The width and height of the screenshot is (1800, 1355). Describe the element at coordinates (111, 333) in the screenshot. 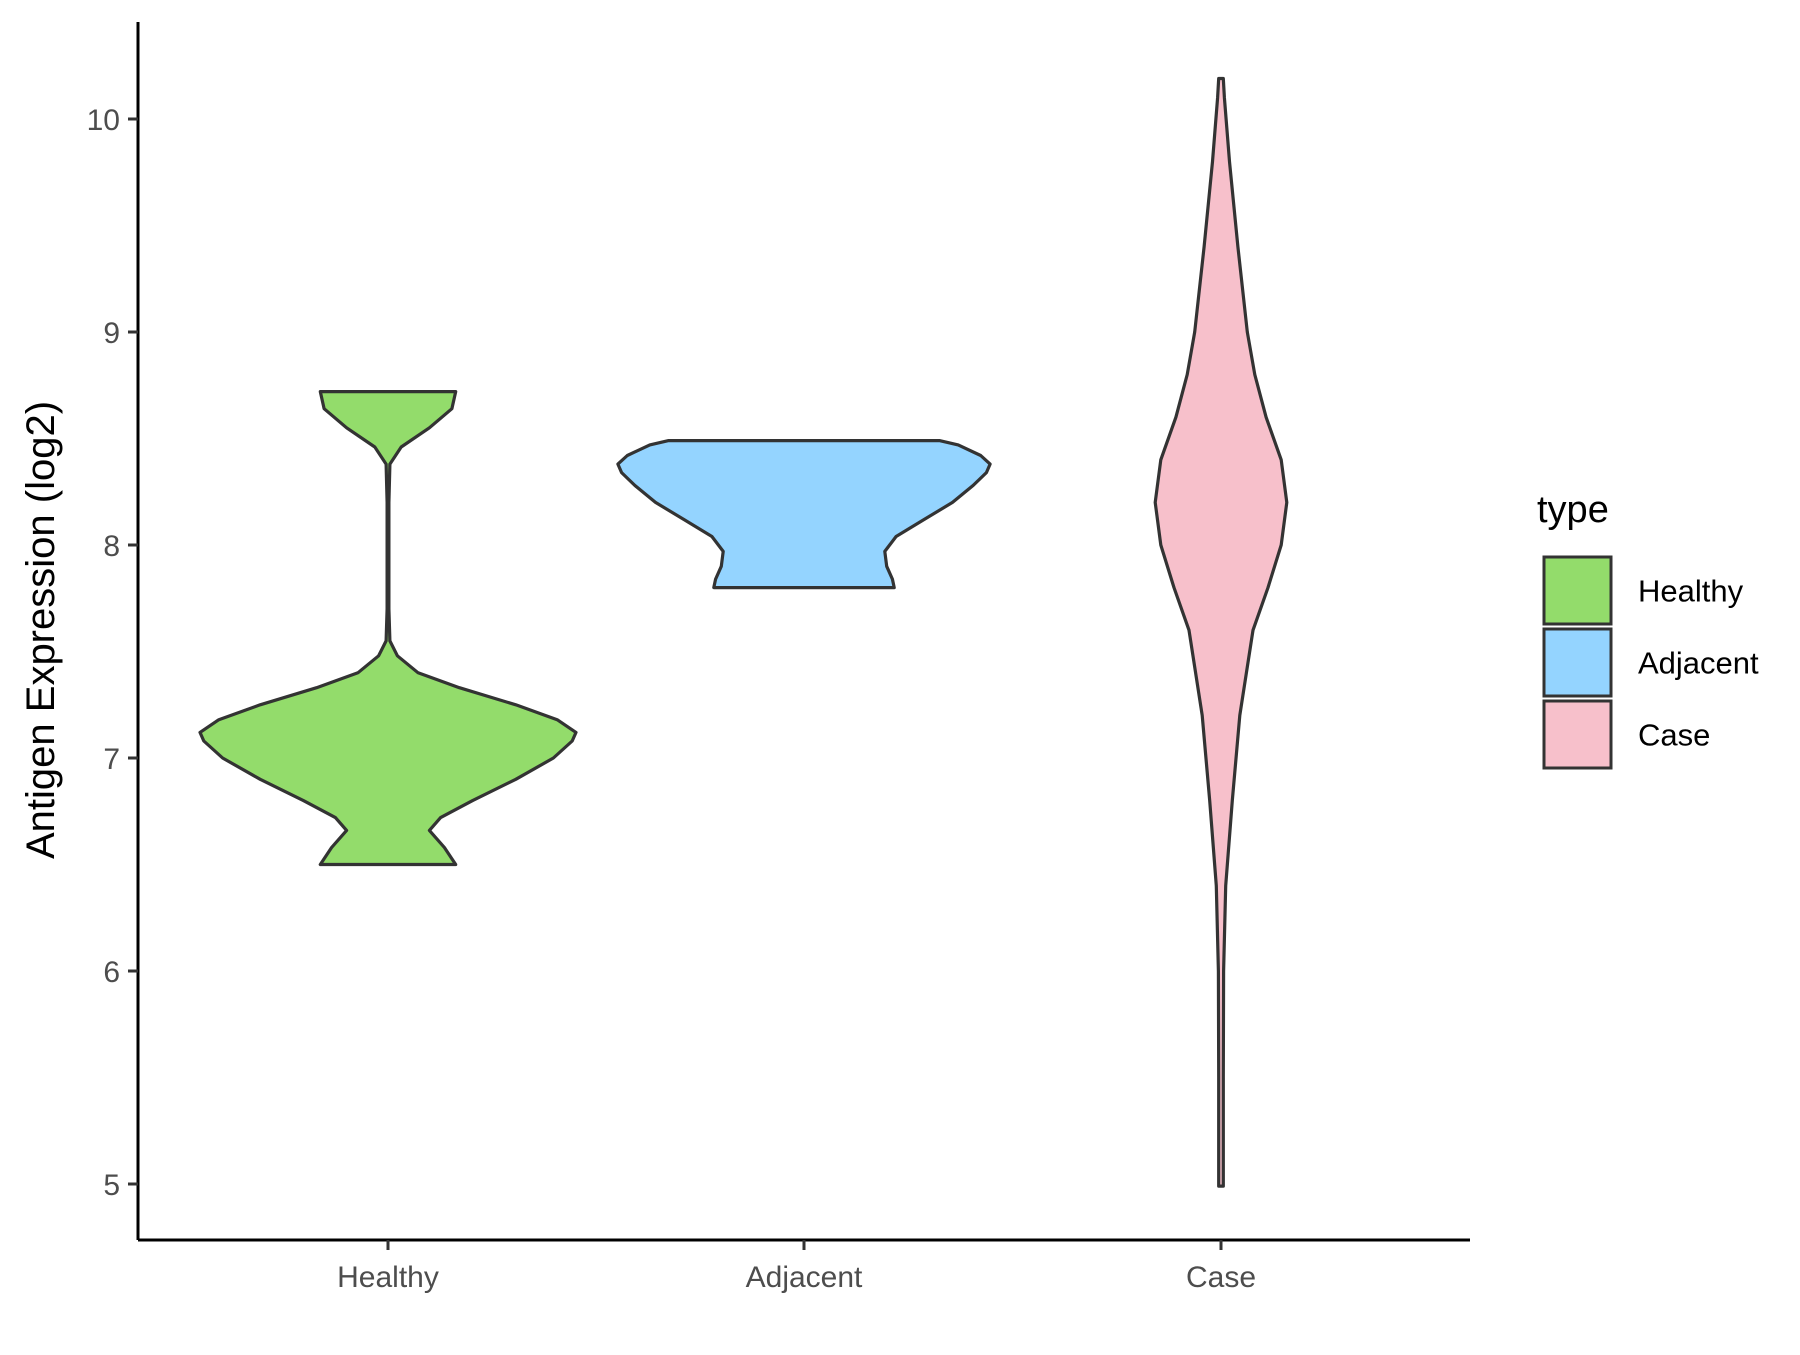

I see `y-tick-label: 9` at that location.